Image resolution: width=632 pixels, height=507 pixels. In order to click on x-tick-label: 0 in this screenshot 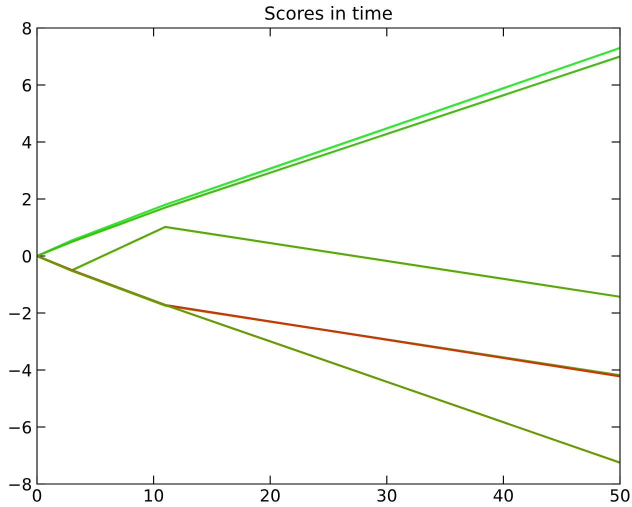, I will do `click(37, 495)`.